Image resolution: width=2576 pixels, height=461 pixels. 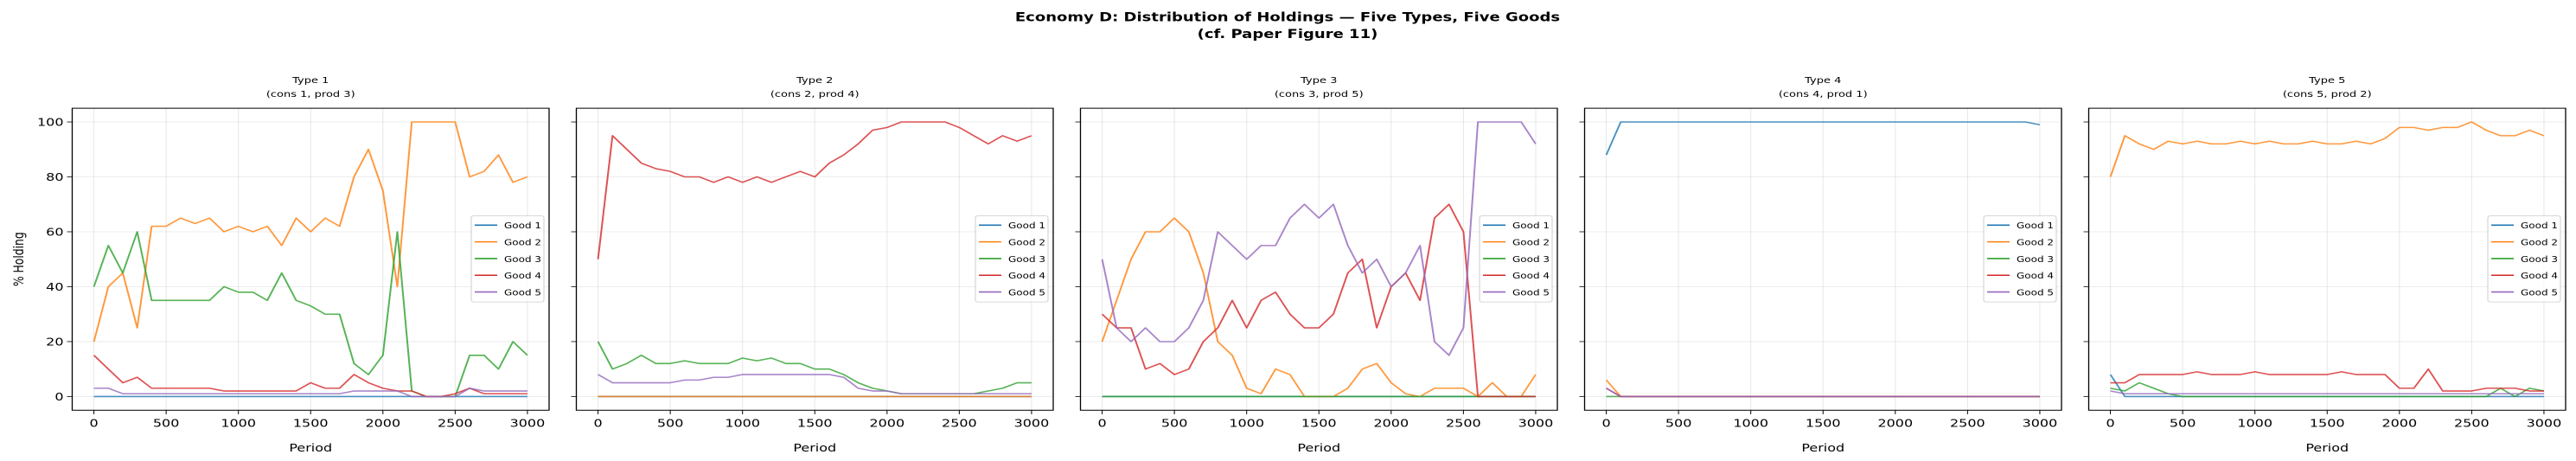 What do you see at coordinates (1824, 93) in the screenshot?
I see `subplot-subtitle: (cons 4, prod 1)` at bounding box center [1824, 93].